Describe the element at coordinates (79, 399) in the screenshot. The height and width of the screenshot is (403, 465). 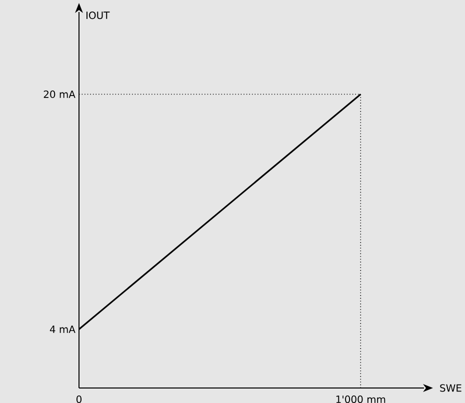
I see `x-tick-label: 0` at that location.